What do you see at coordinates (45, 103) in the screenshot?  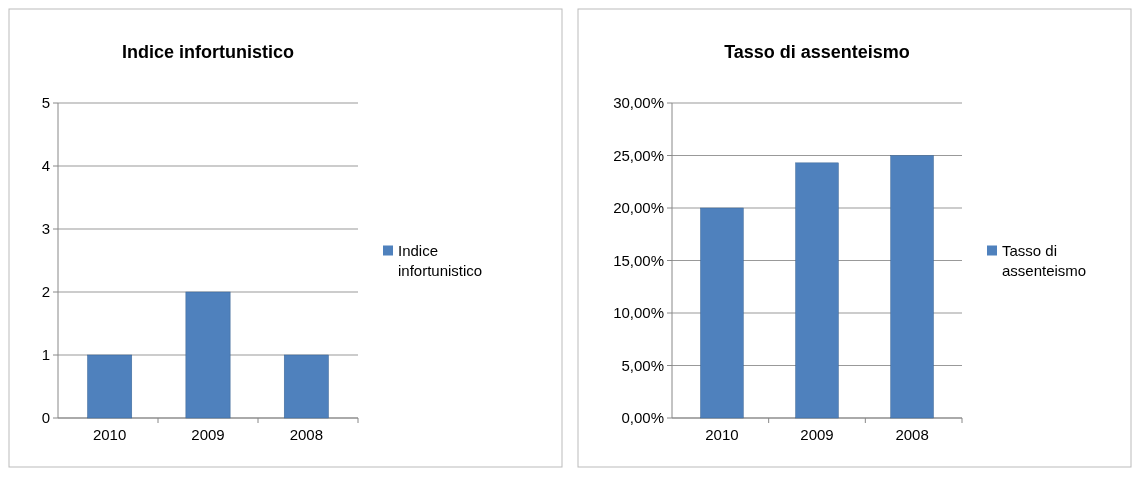 I see `y-tick-label: 5` at bounding box center [45, 103].